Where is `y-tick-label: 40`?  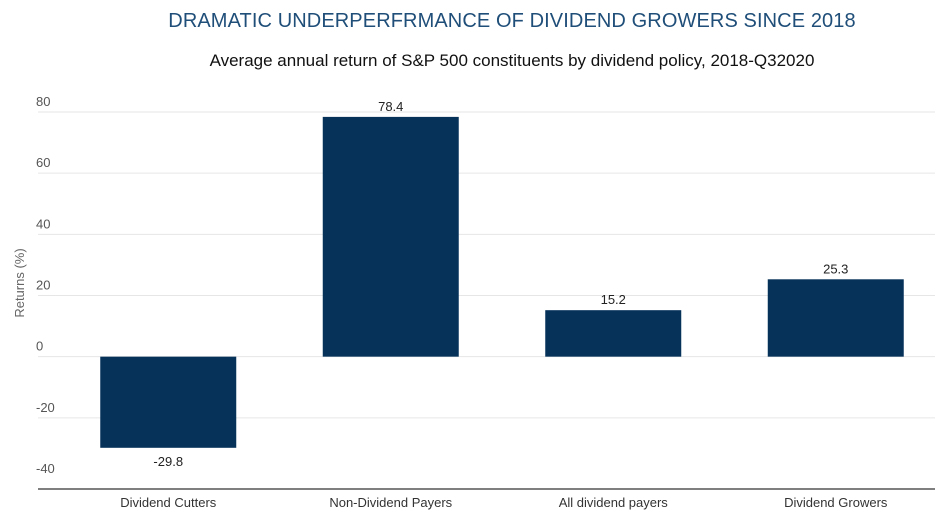 y-tick-label: 40 is located at coordinates (43, 223).